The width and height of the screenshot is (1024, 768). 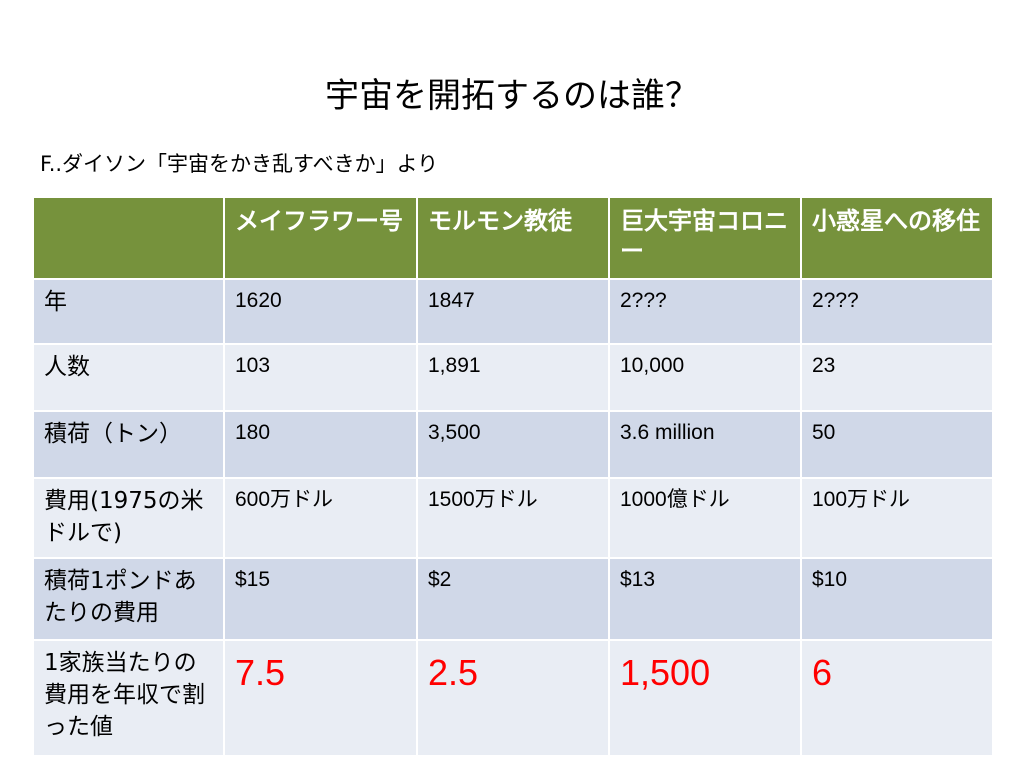 What do you see at coordinates (239, 164) in the screenshot?
I see `slide-subtitle: F..ダイソン「宇宙をかき乱すべきか」より` at bounding box center [239, 164].